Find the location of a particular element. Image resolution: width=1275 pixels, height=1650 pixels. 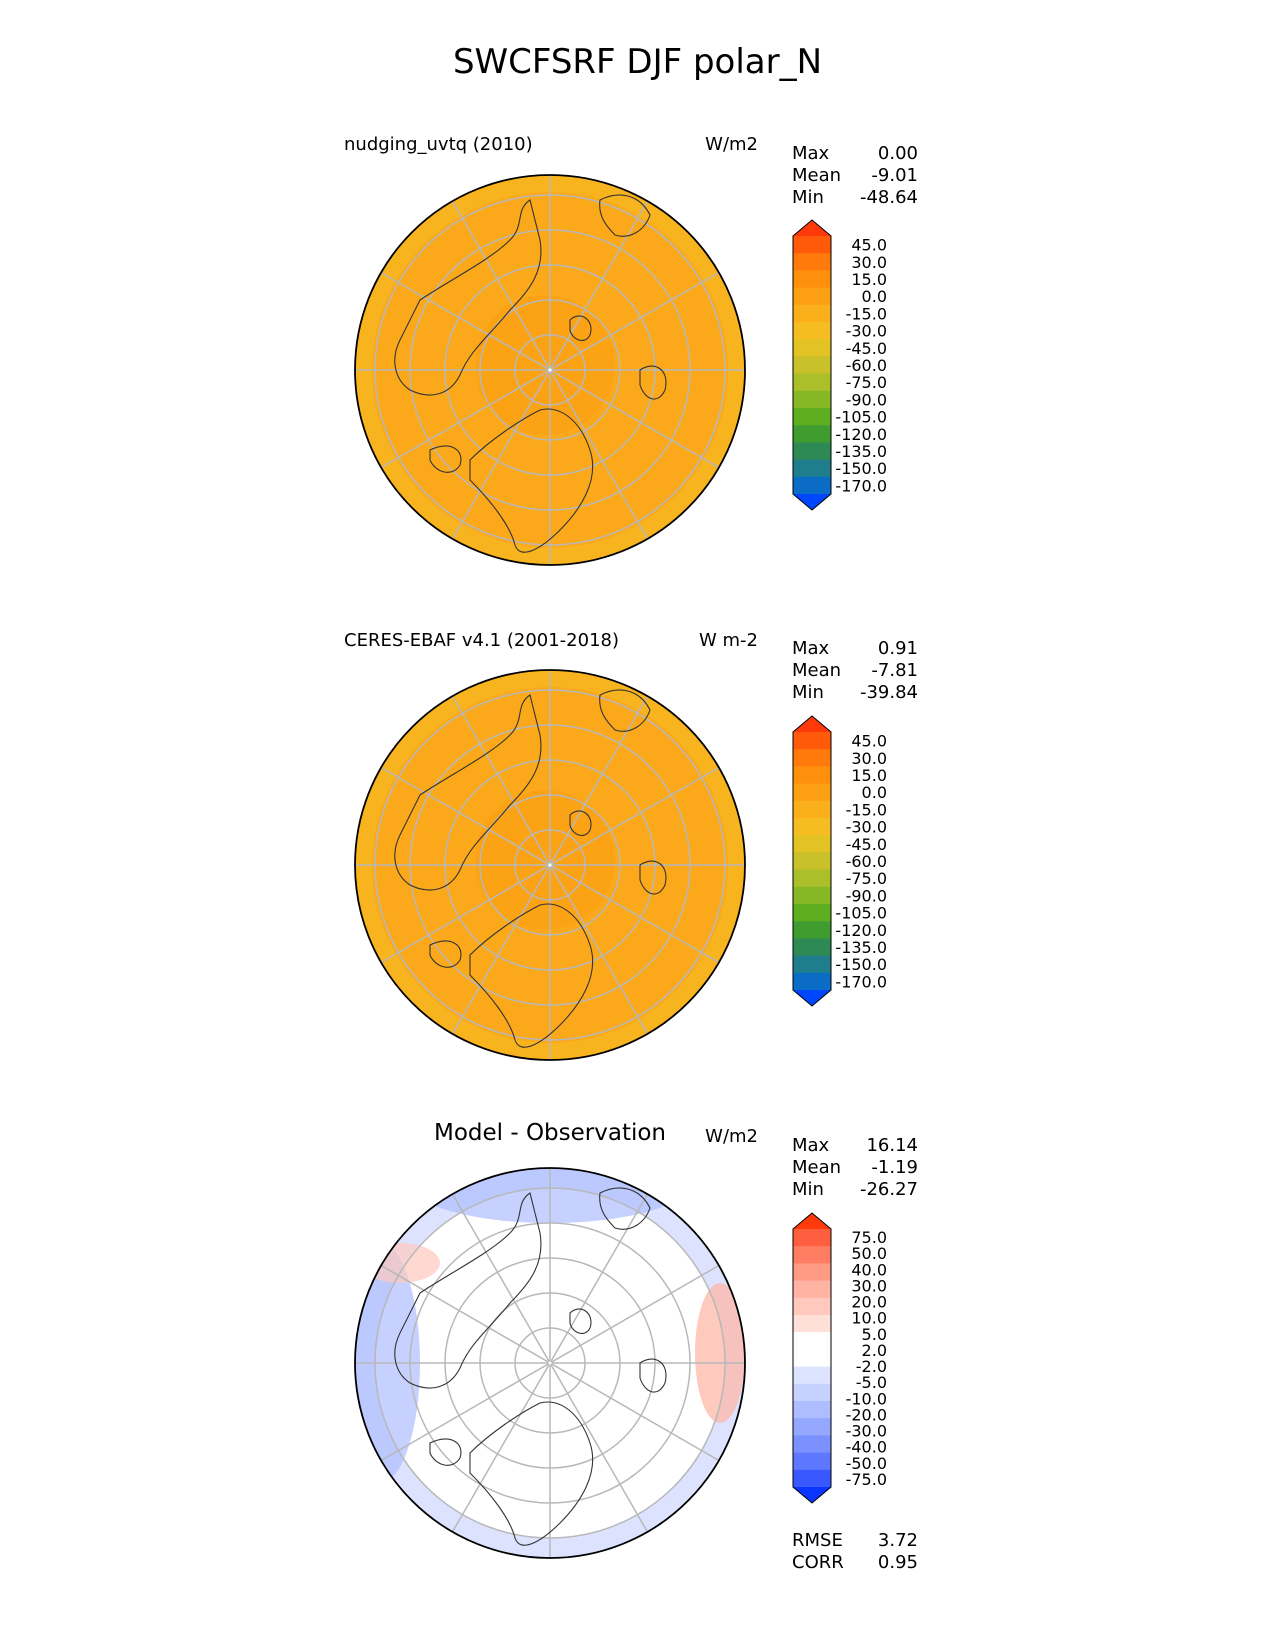

colorbar-tick-label: -45.0 is located at coordinates (866, 844).